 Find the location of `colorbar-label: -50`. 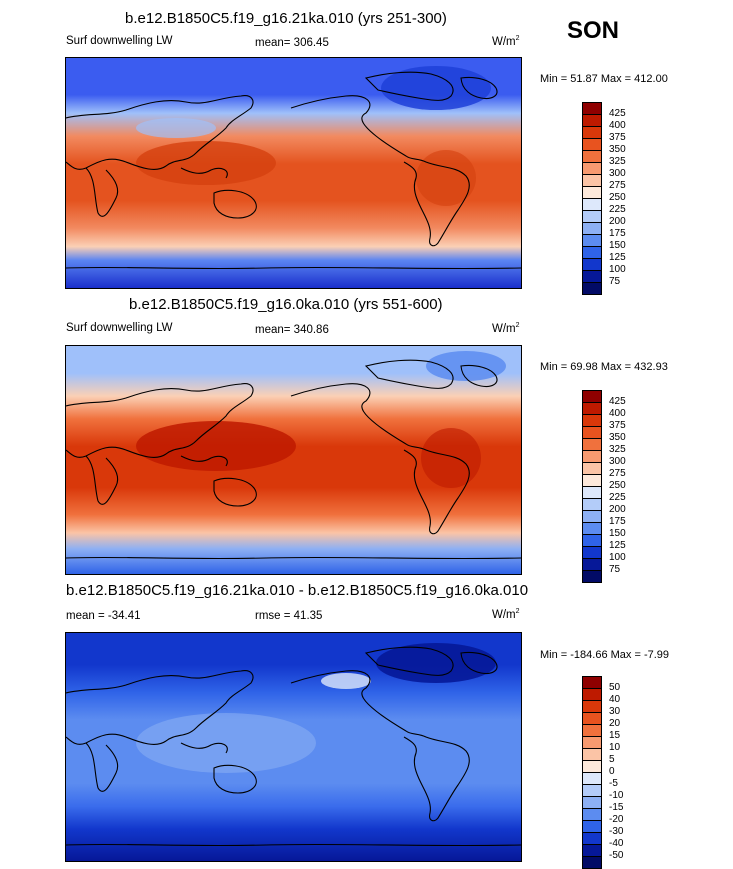

colorbar-label: -50 is located at coordinates (616, 855).